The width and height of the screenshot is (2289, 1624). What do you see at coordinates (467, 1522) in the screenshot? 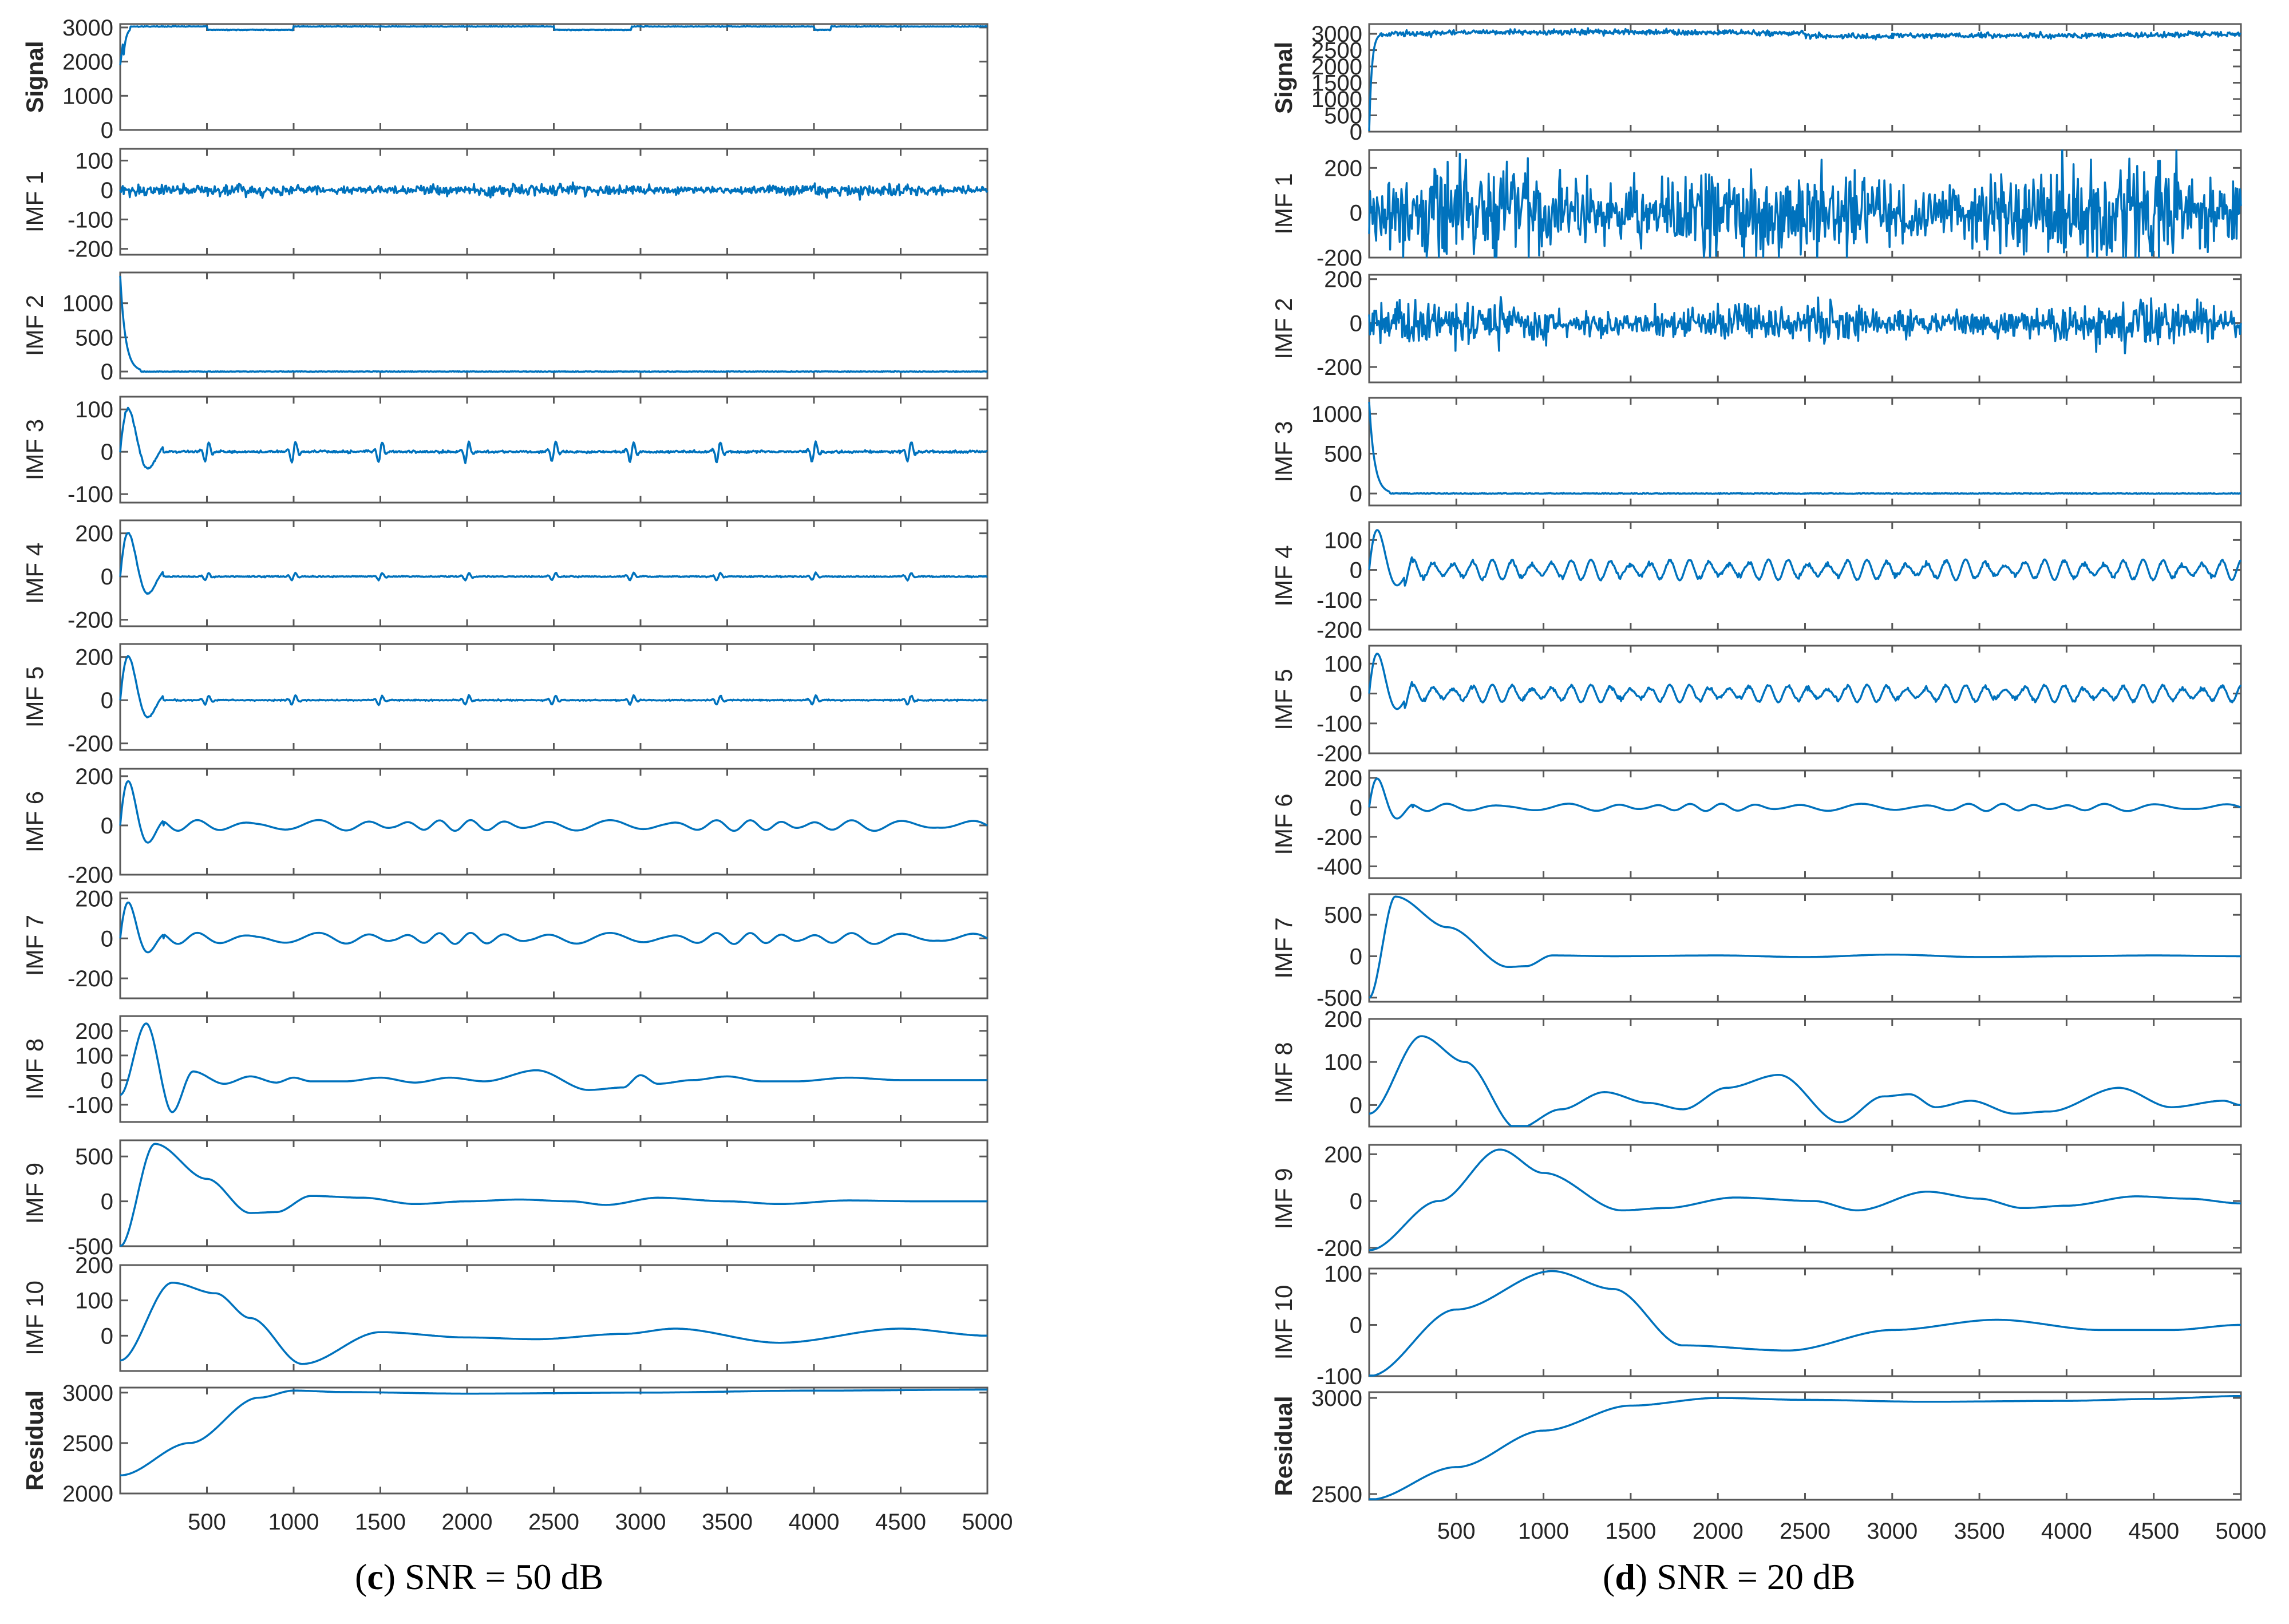
I see `x-tick-label: 2000` at bounding box center [467, 1522].